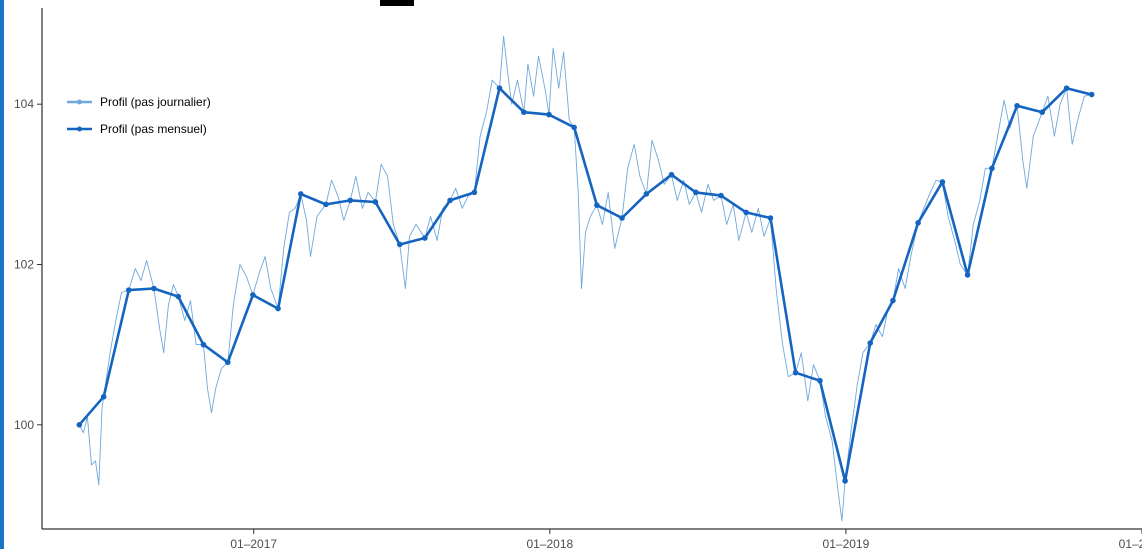 Image resolution: width=1142 pixels, height=549 pixels. What do you see at coordinates (1130, 543) in the screenshot?
I see `x-tick-label: 01–2020` at bounding box center [1130, 543].